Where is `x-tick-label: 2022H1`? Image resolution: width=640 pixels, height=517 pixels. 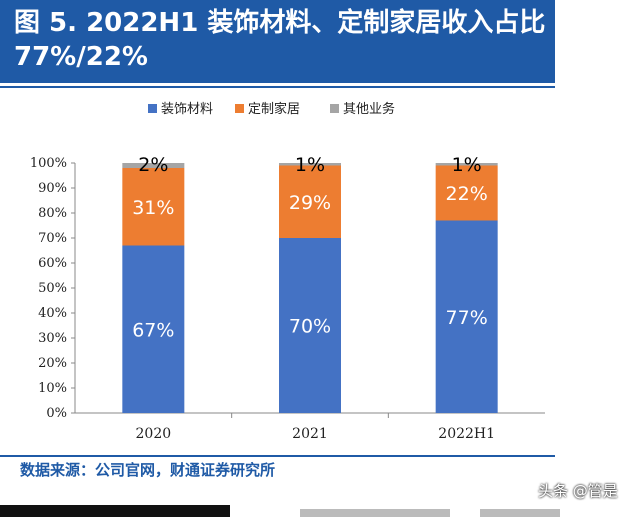
x-tick-label: 2022H1 is located at coordinates (466, 434).